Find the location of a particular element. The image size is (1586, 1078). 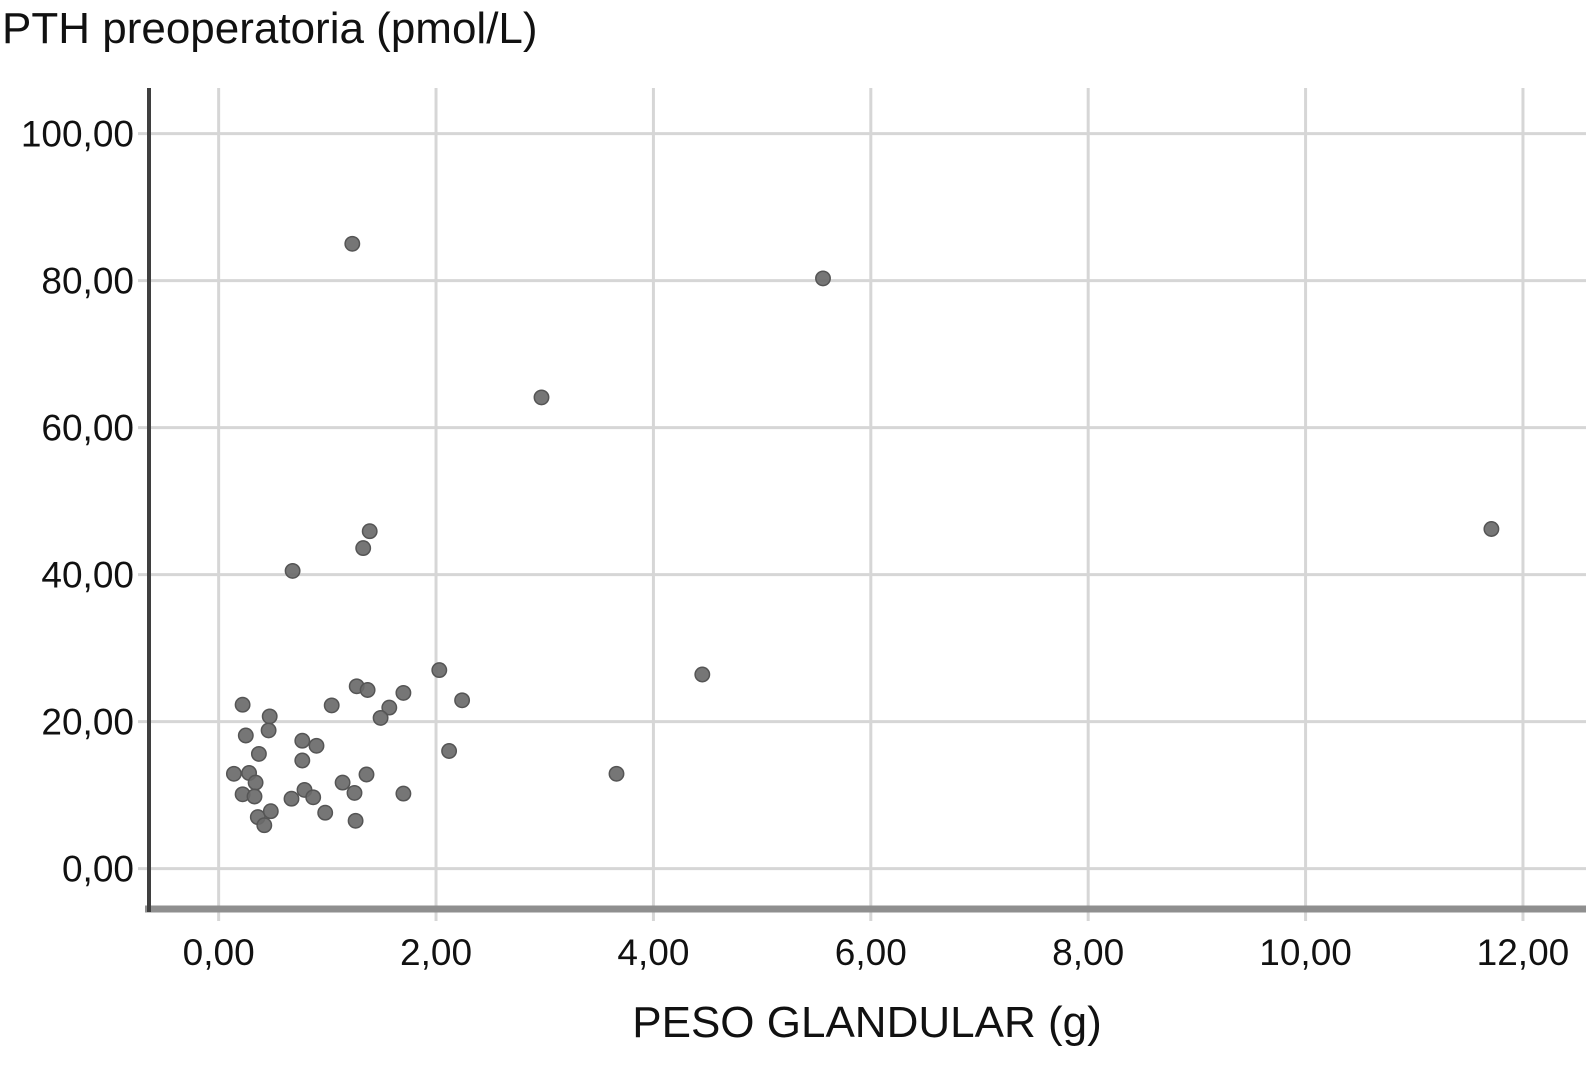

x-tick-label: 4,00 is located at coordinates (653, 952).